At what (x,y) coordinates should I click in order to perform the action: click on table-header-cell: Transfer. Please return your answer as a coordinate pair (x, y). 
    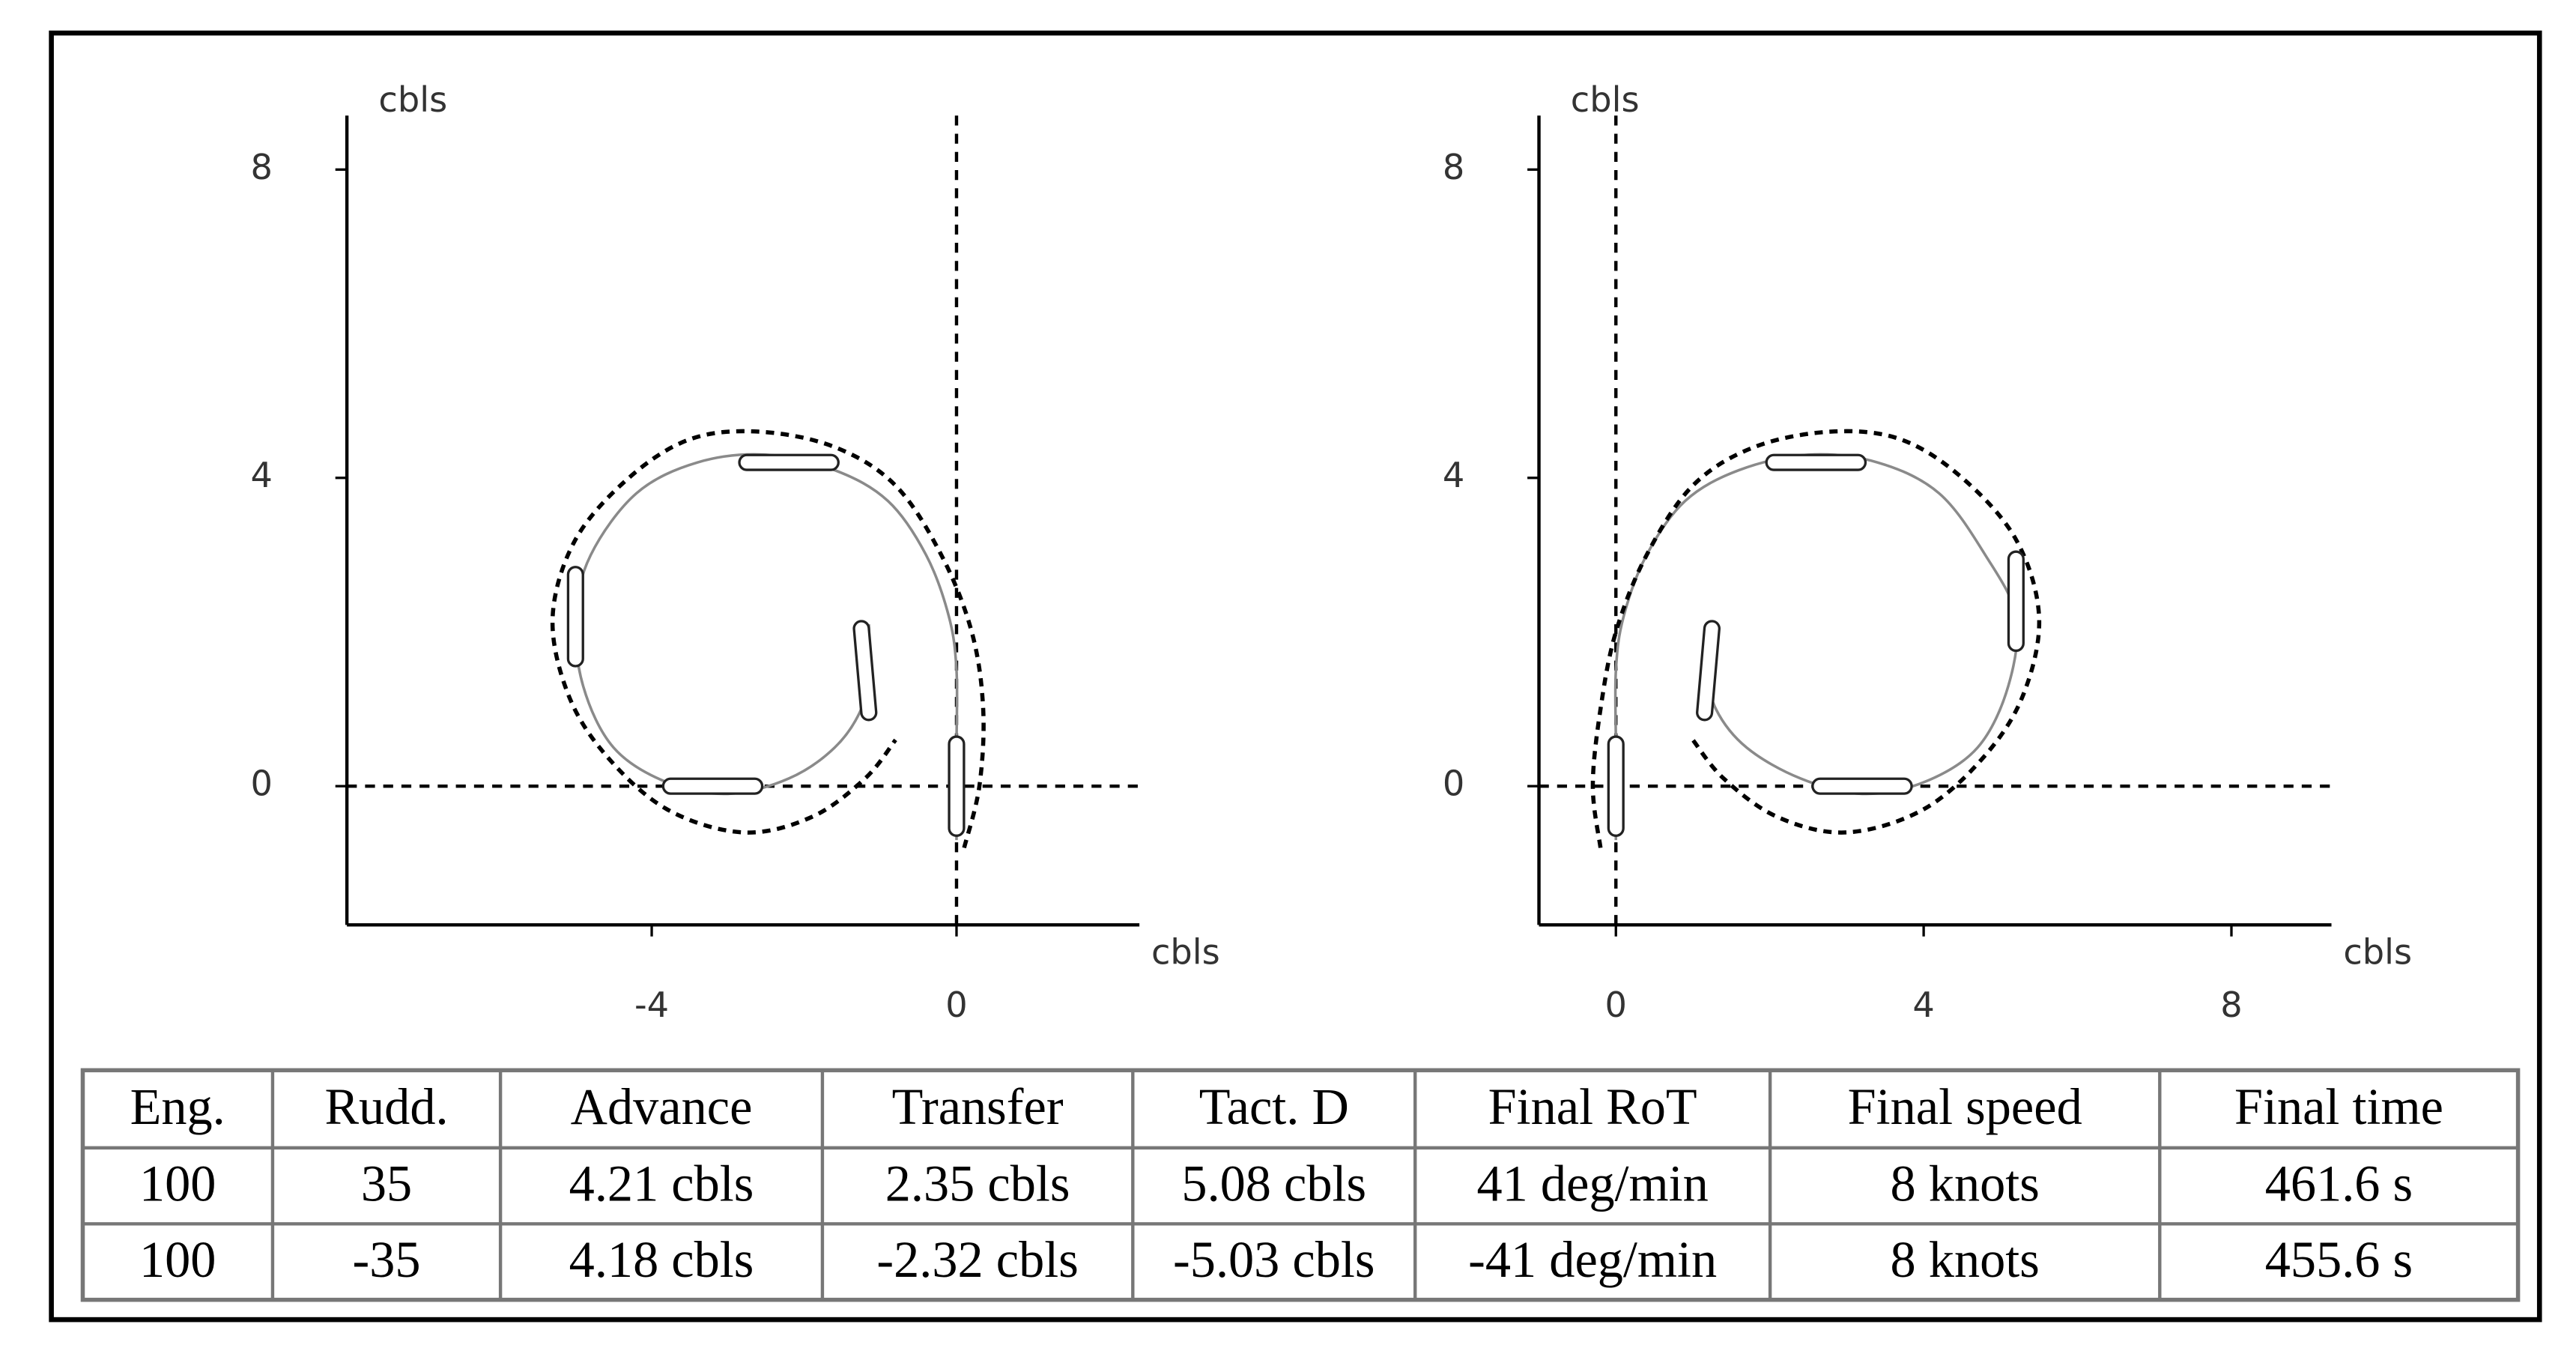
    Looking at the image, I should click on (978, 1106).